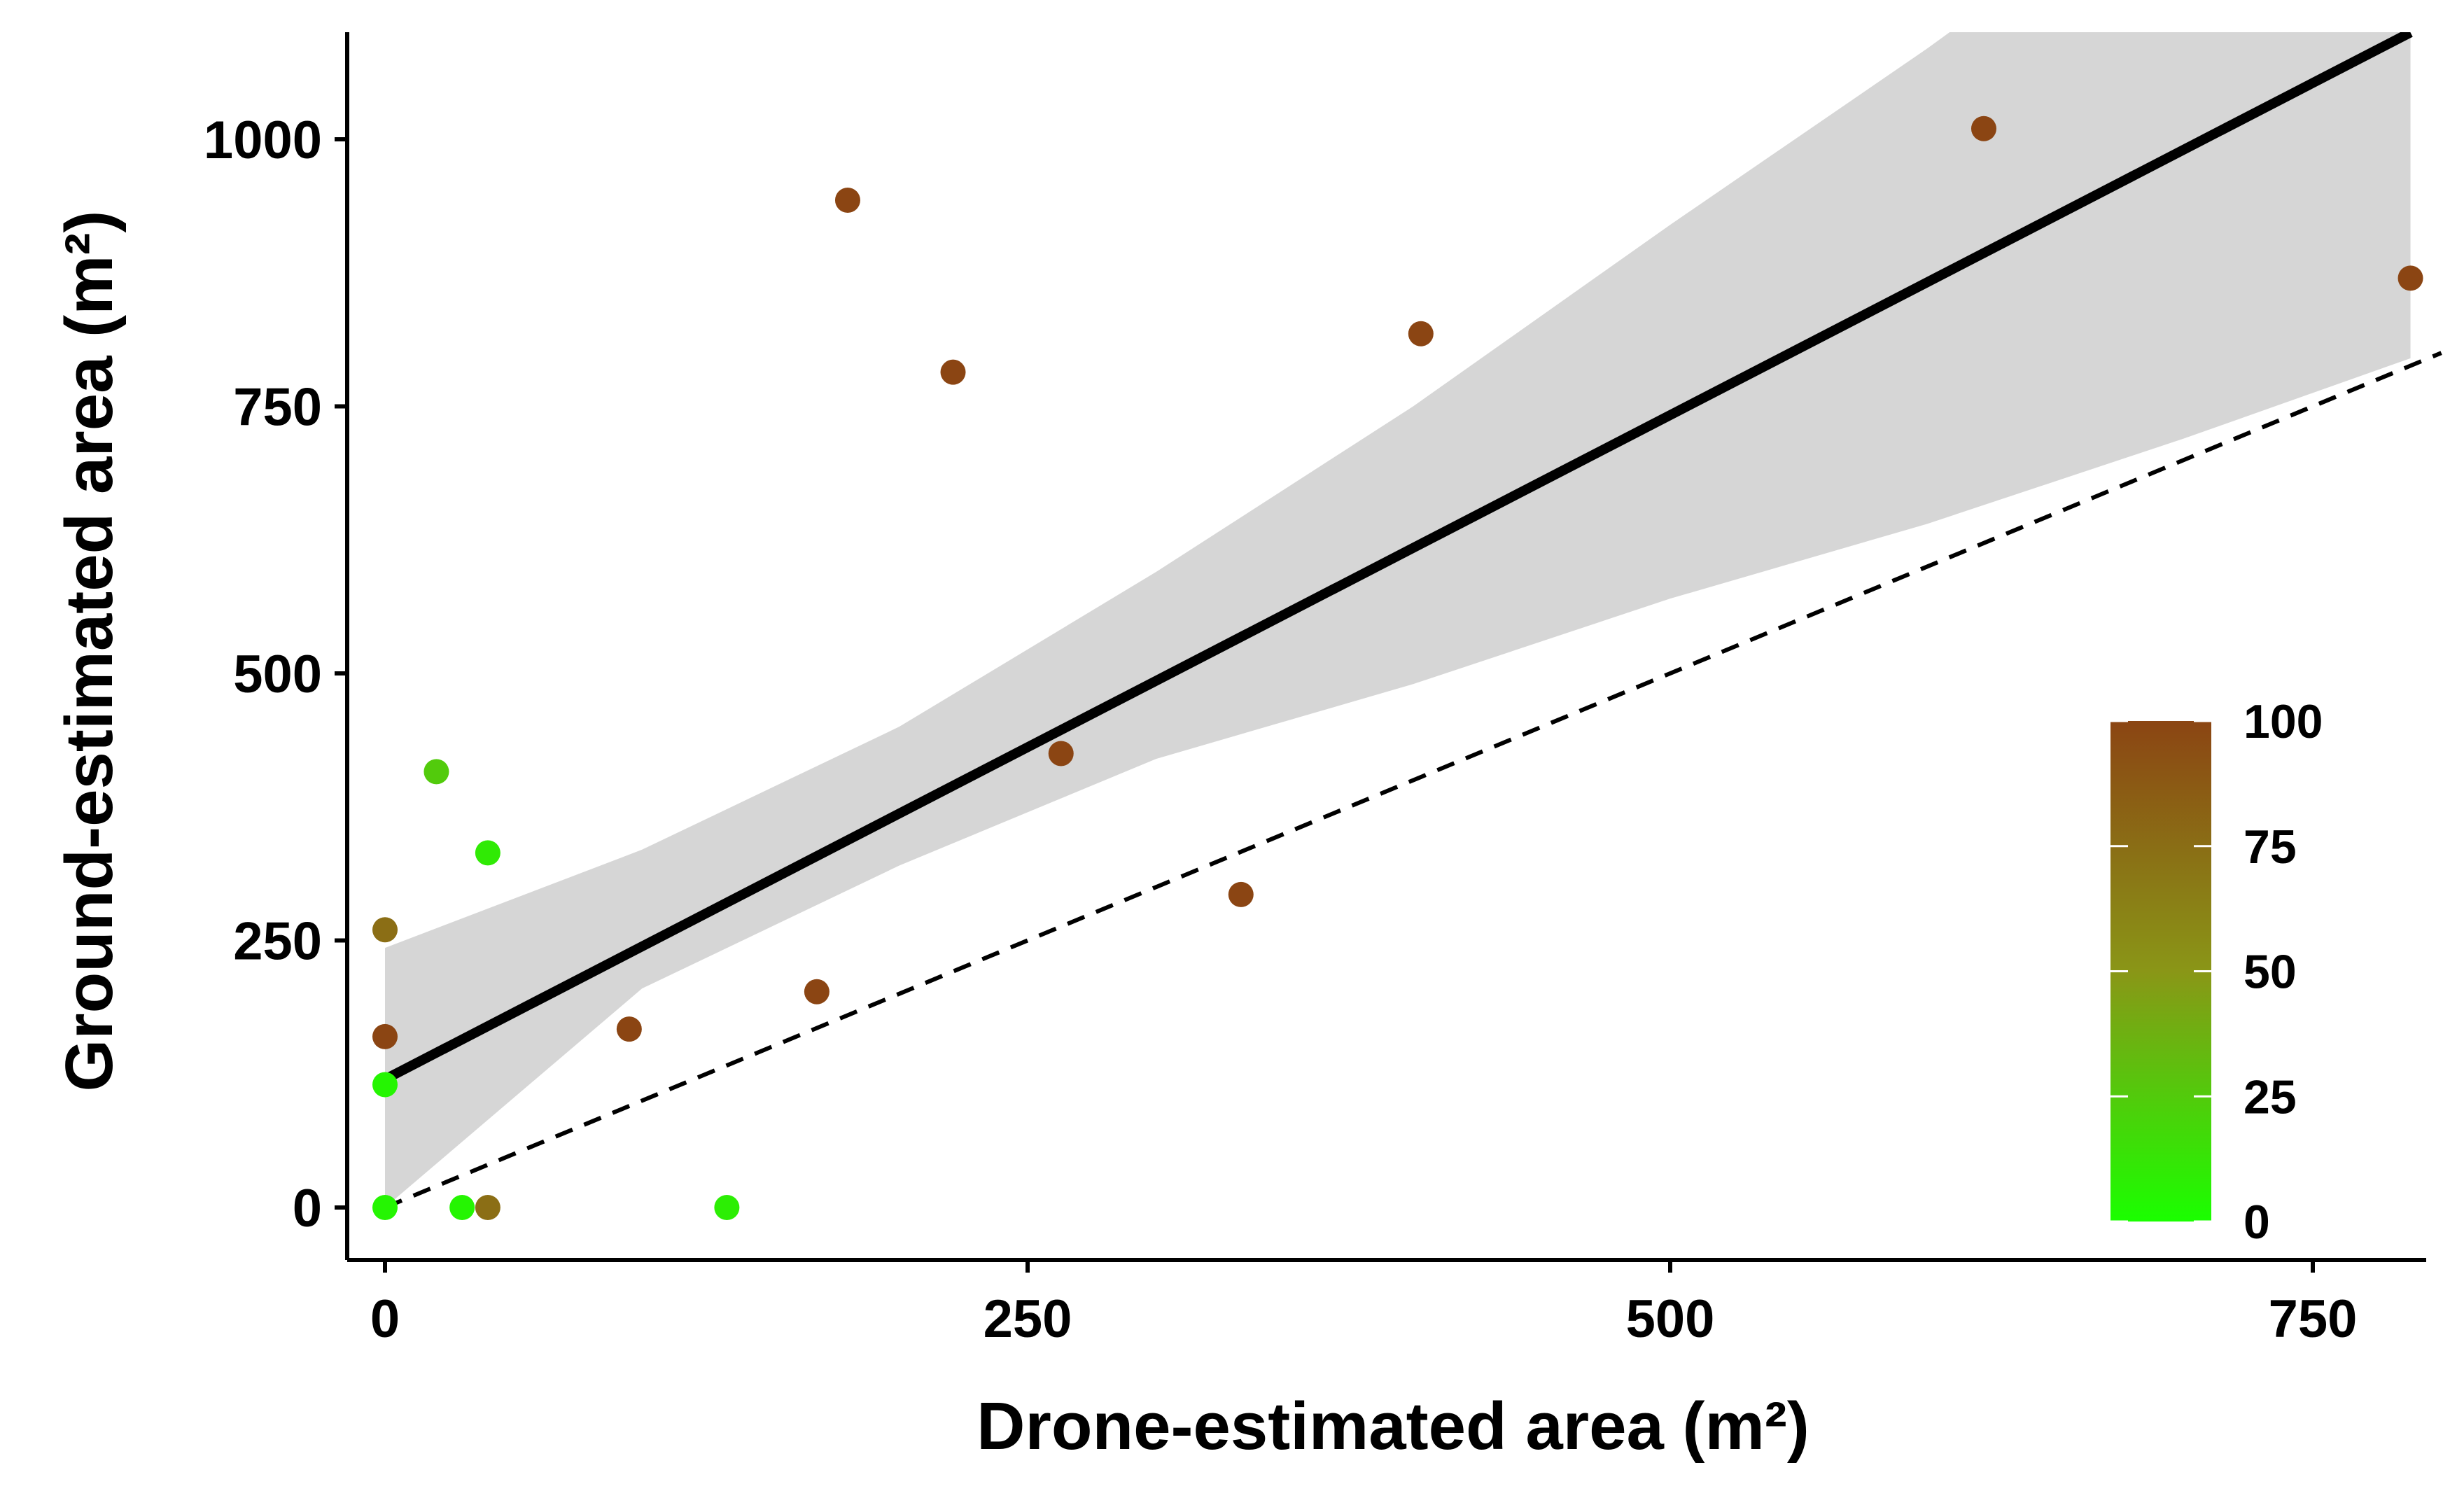 This screenshot has width=2457, height=1512. I want to click on y-tick-label: 500, so click(277, 674).